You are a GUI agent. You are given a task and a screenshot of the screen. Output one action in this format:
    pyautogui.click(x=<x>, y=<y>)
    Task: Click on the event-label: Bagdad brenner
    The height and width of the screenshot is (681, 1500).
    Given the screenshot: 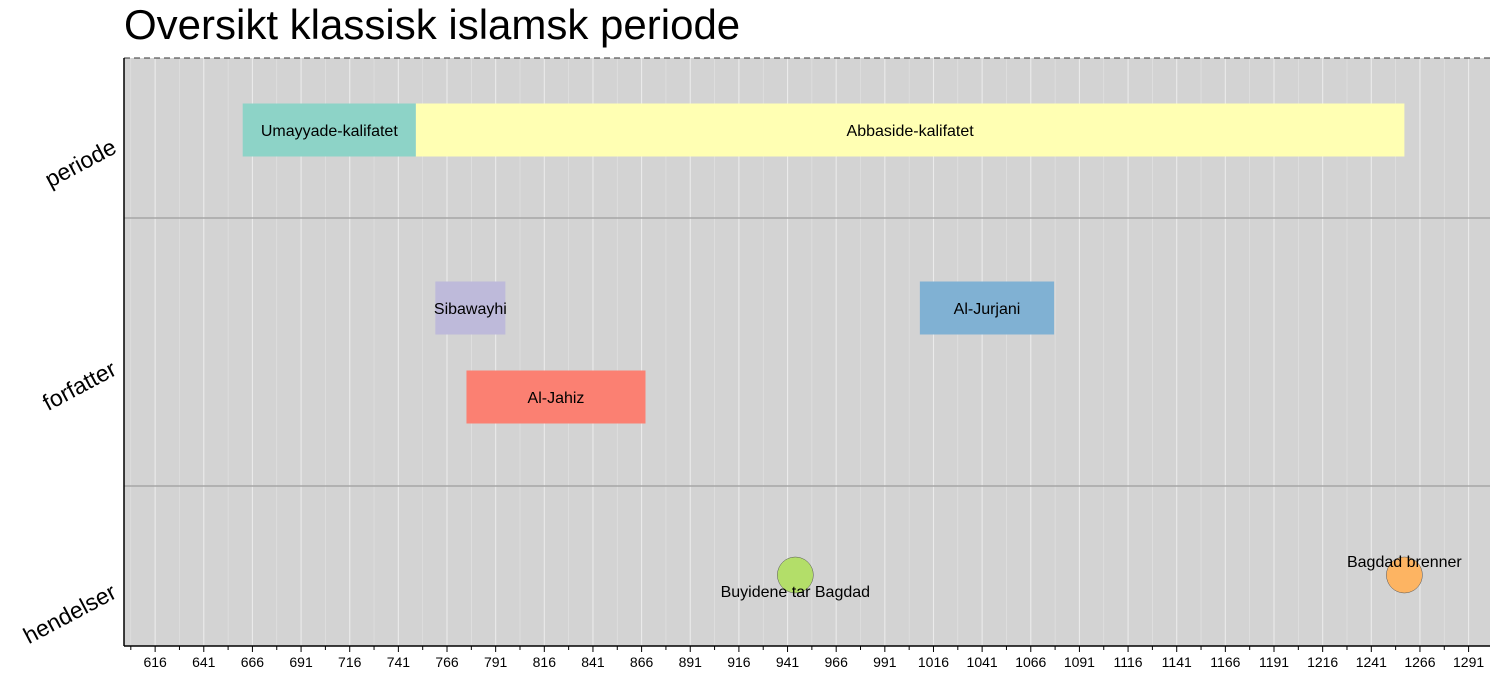 What is the action you would take?
    pyautogui.click(x=1404, y=562)
    